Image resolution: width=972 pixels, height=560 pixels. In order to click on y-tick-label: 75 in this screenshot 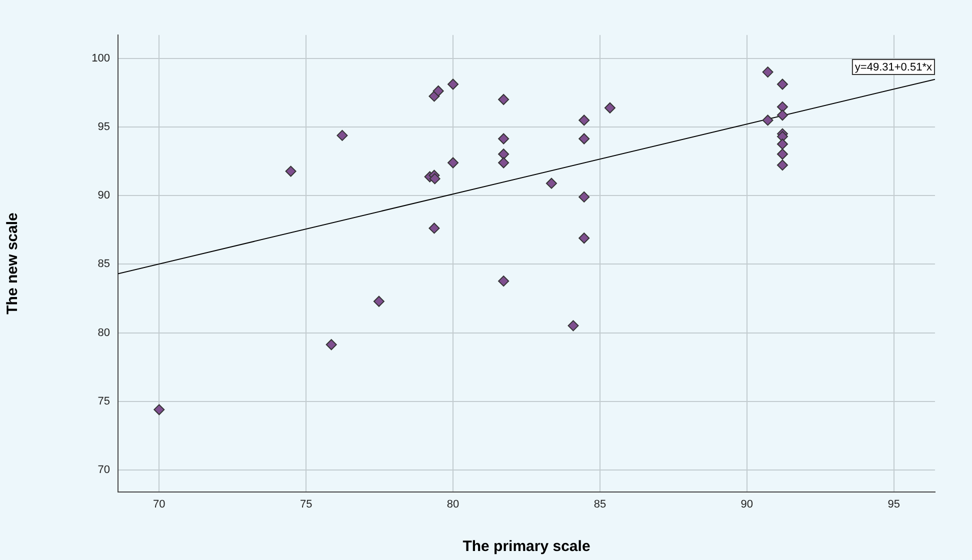, I will do `click(104, 401)`.